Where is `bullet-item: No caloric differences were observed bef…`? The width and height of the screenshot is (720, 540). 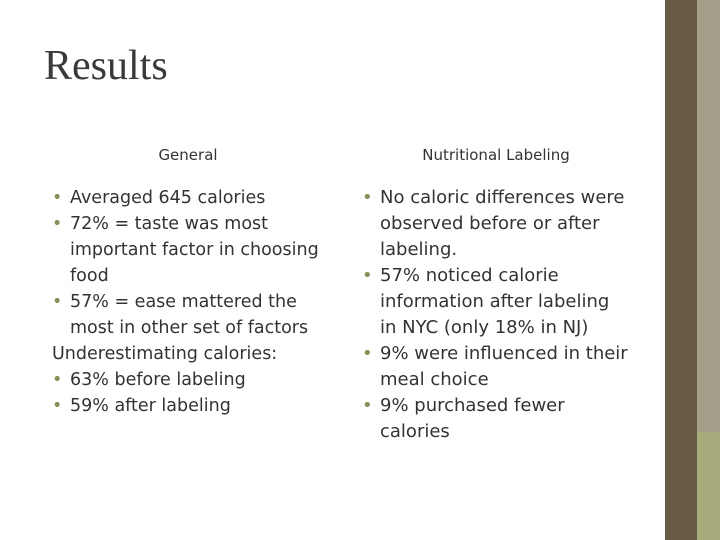
bullet-item: No caloric differences were observed bef… is located at coordinates (496, 224).